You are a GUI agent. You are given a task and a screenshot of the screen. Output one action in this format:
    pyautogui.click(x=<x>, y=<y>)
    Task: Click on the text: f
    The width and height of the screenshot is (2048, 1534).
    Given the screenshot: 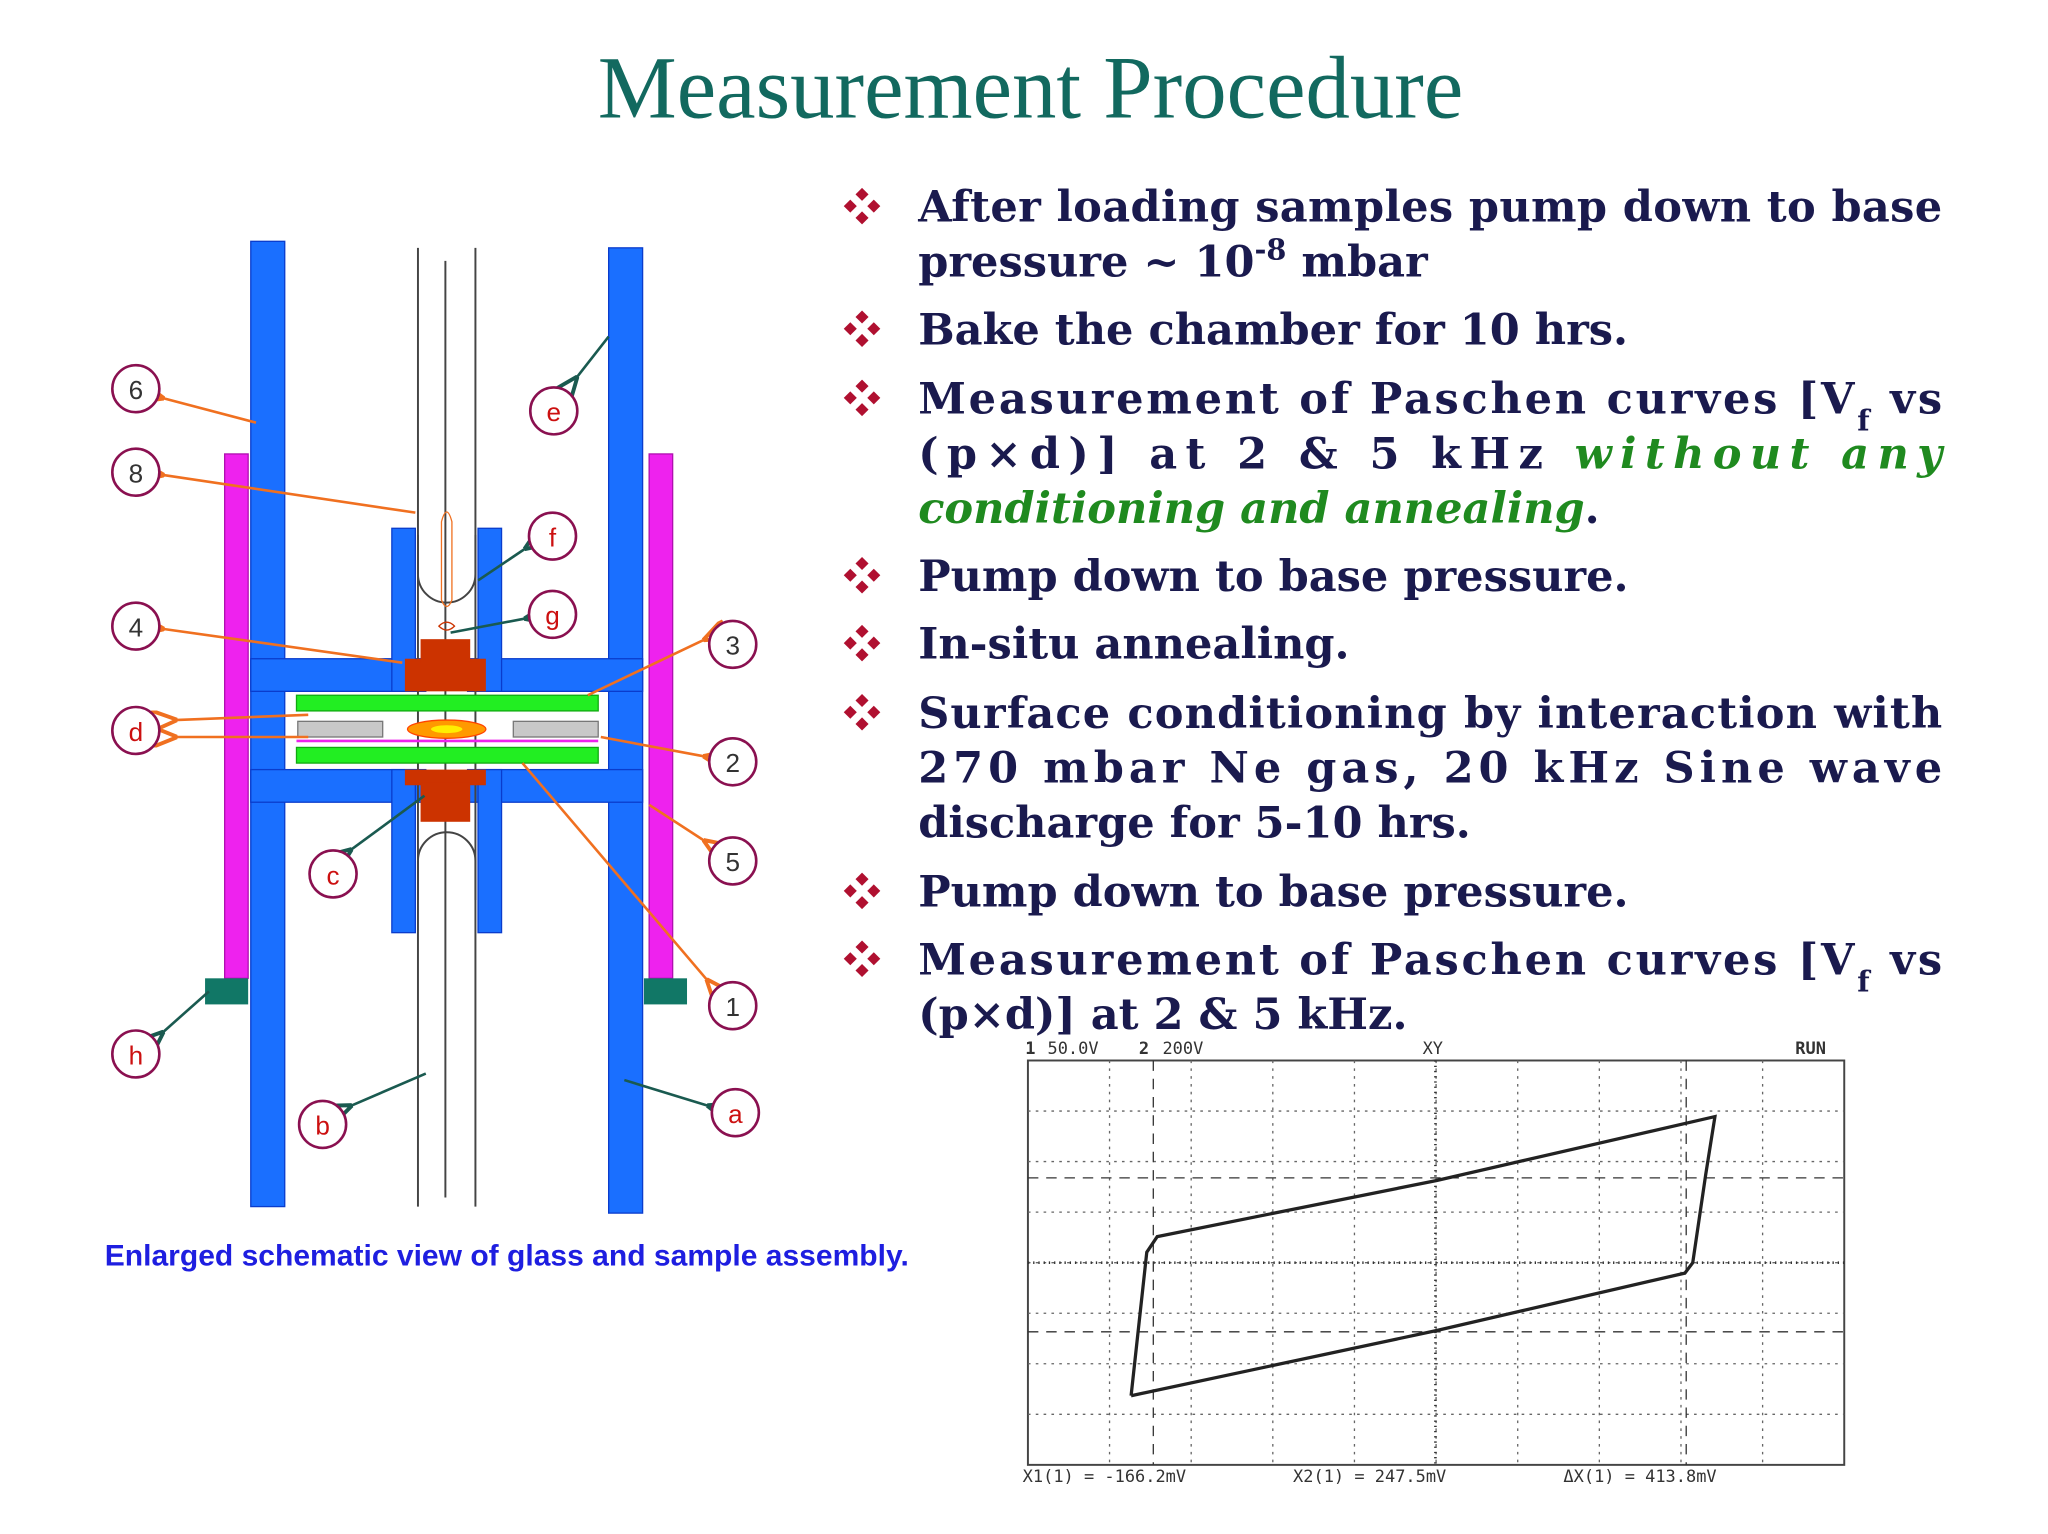 What is the action you would take?
    pyautogui.click(x=1864, y=981)
    